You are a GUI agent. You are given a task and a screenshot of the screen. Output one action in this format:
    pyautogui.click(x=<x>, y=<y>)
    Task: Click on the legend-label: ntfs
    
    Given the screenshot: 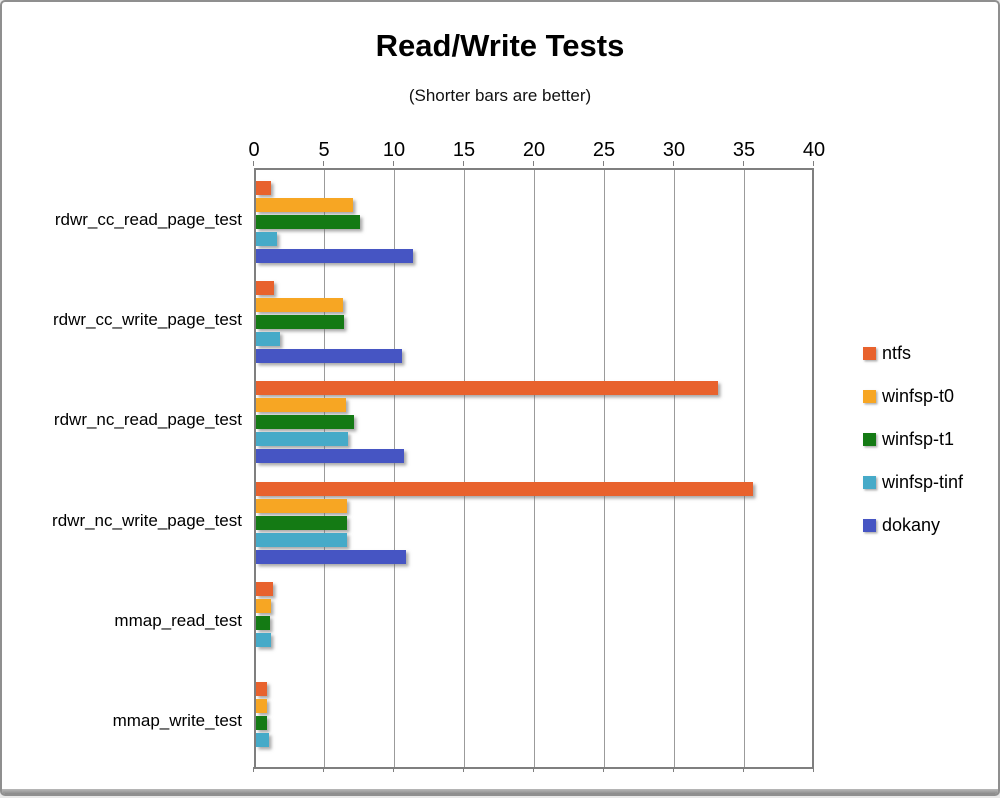 What is the action you would take?
    pyautogui.click(x=897, y=353)
    